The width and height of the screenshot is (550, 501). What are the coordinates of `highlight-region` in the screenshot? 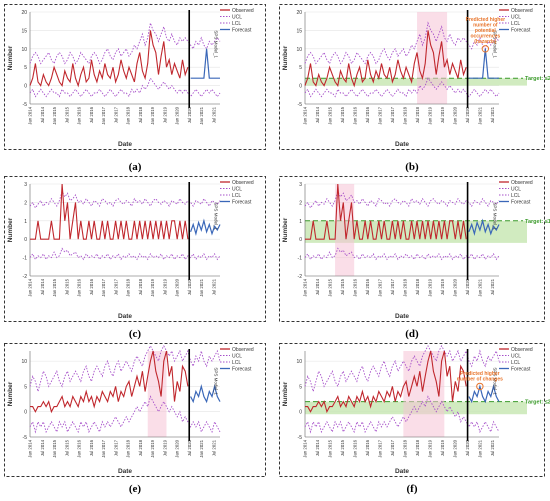 It's located at (432, 58).